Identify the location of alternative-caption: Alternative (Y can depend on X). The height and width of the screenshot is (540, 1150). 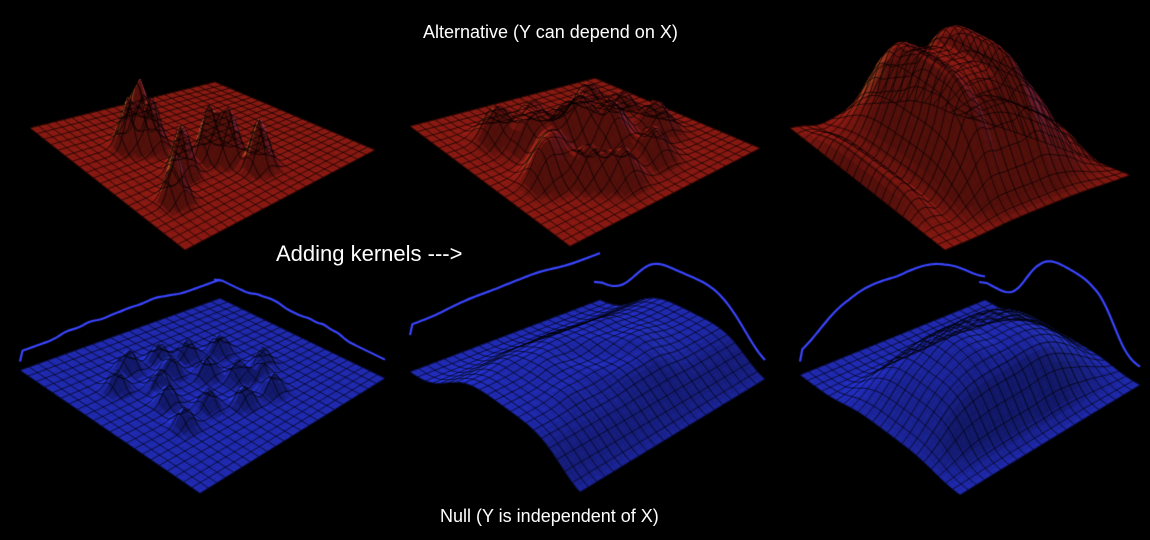
(550, 32).